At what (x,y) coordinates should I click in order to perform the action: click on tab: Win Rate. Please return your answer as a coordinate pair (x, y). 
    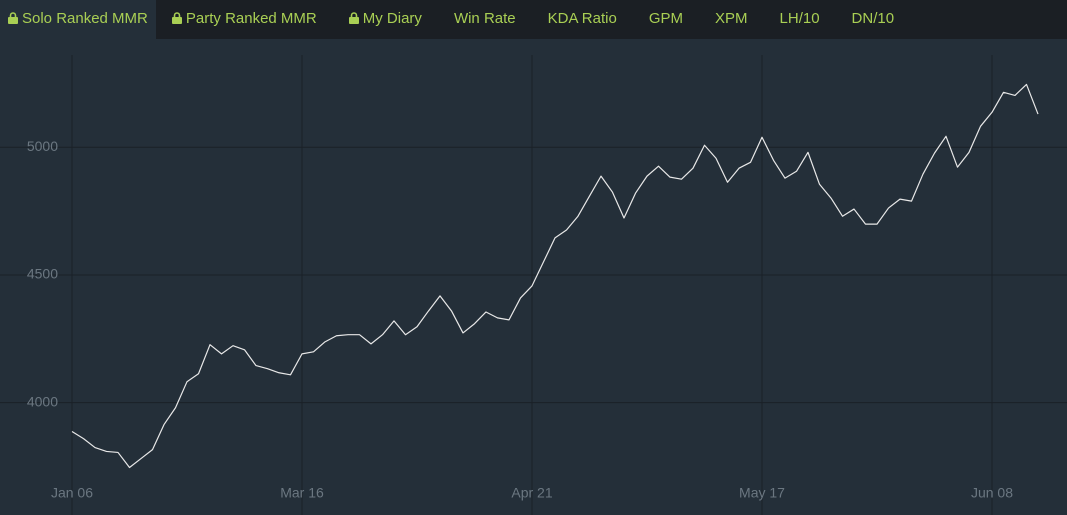
    Looking at the image, I should click on (484, 18).